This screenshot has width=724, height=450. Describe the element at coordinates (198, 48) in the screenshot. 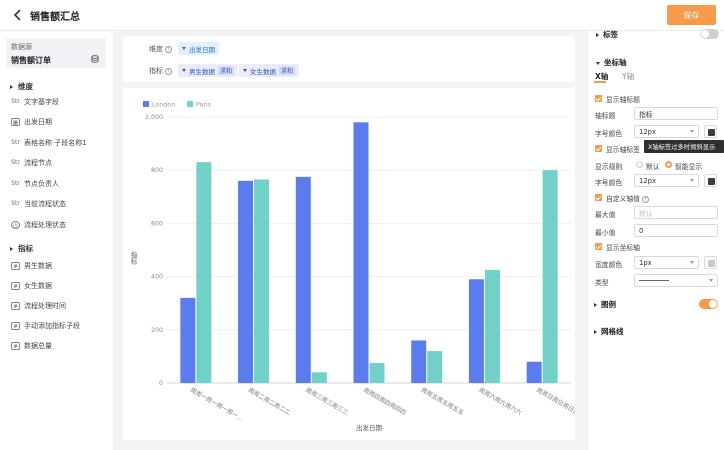

I see `dimension-tag: 出发日期` at that location.